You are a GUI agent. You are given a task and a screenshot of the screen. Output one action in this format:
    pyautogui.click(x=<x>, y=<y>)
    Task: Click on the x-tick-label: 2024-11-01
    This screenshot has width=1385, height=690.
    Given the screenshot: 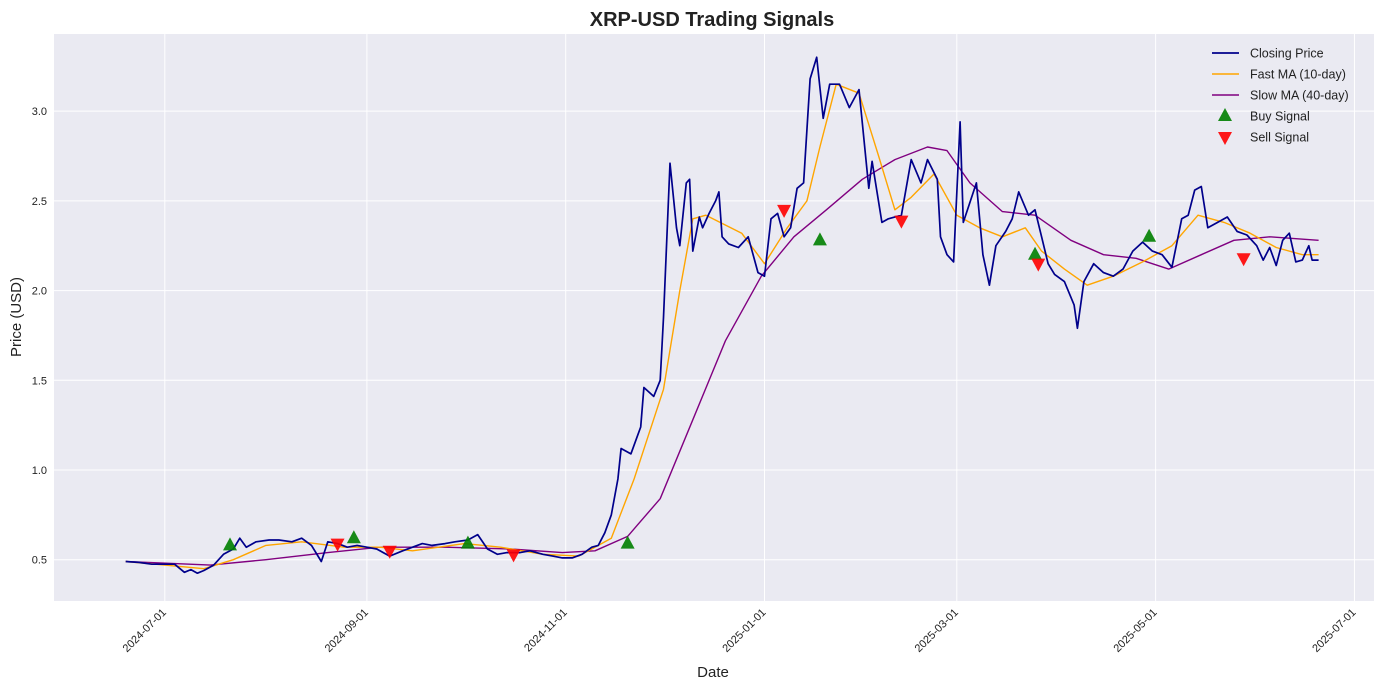 What is the action you would take?
    pyautogui.click(x=546, y=631)
    